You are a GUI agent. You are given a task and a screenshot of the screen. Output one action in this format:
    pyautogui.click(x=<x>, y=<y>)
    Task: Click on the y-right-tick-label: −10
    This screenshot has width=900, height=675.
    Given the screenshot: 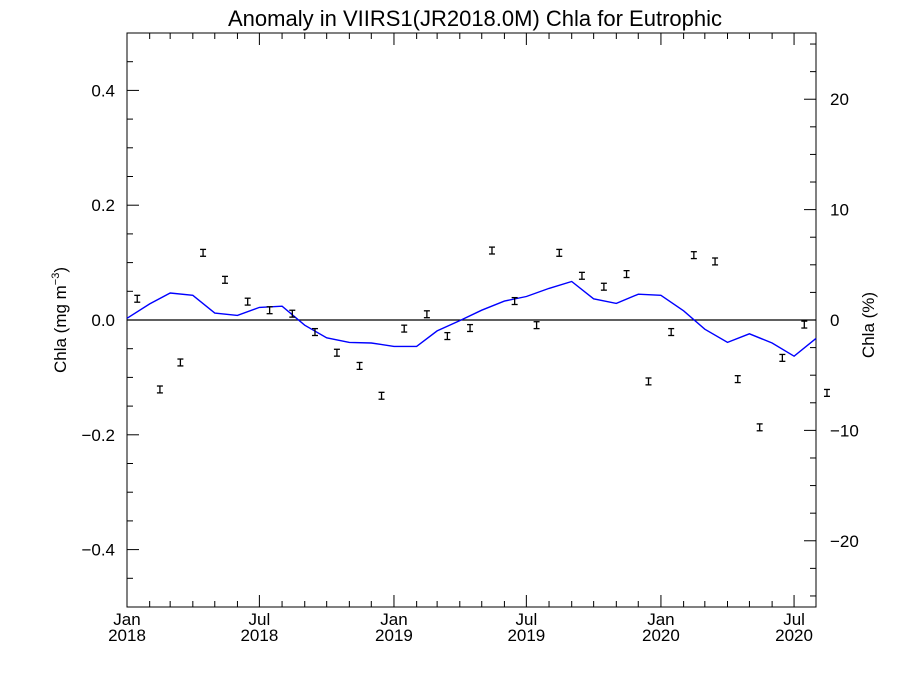 What is the action you would take?
    pyautogui.click(x=844, y=430)
    